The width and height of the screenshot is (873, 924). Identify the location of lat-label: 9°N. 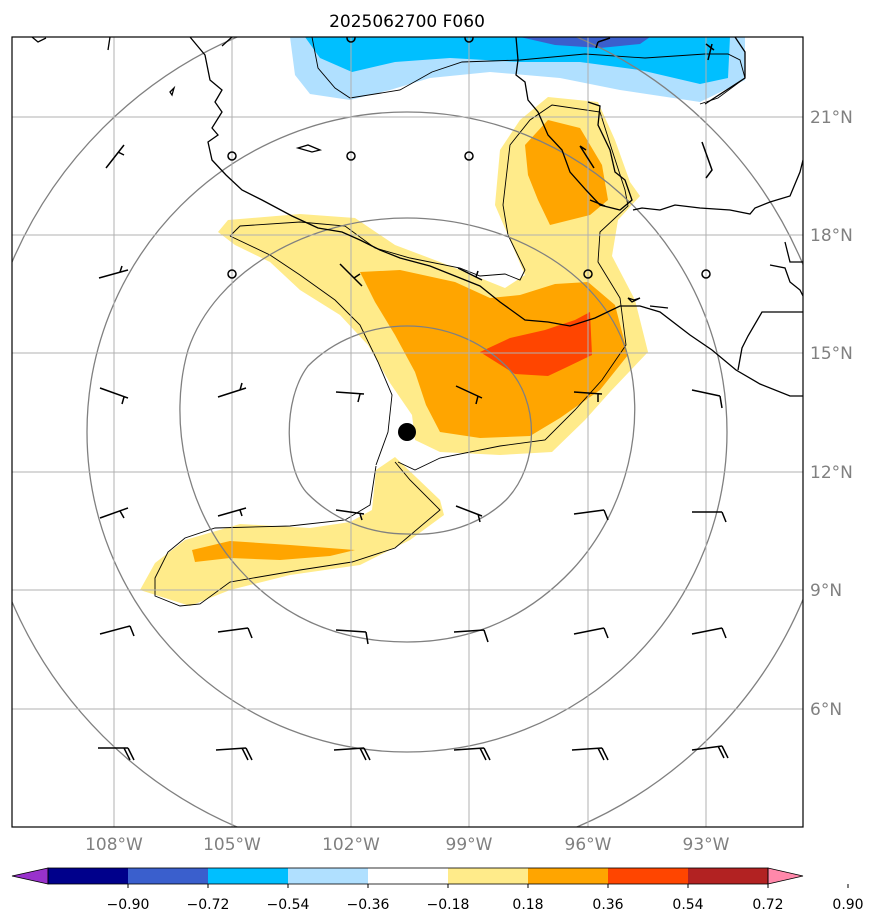
(826, 591).